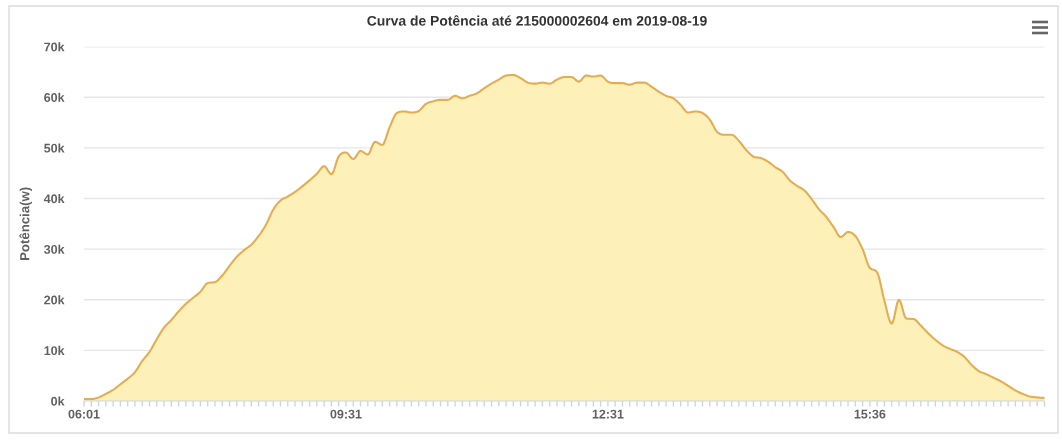  I want to click on x-tick-label: 09:31, so click(346, 414).